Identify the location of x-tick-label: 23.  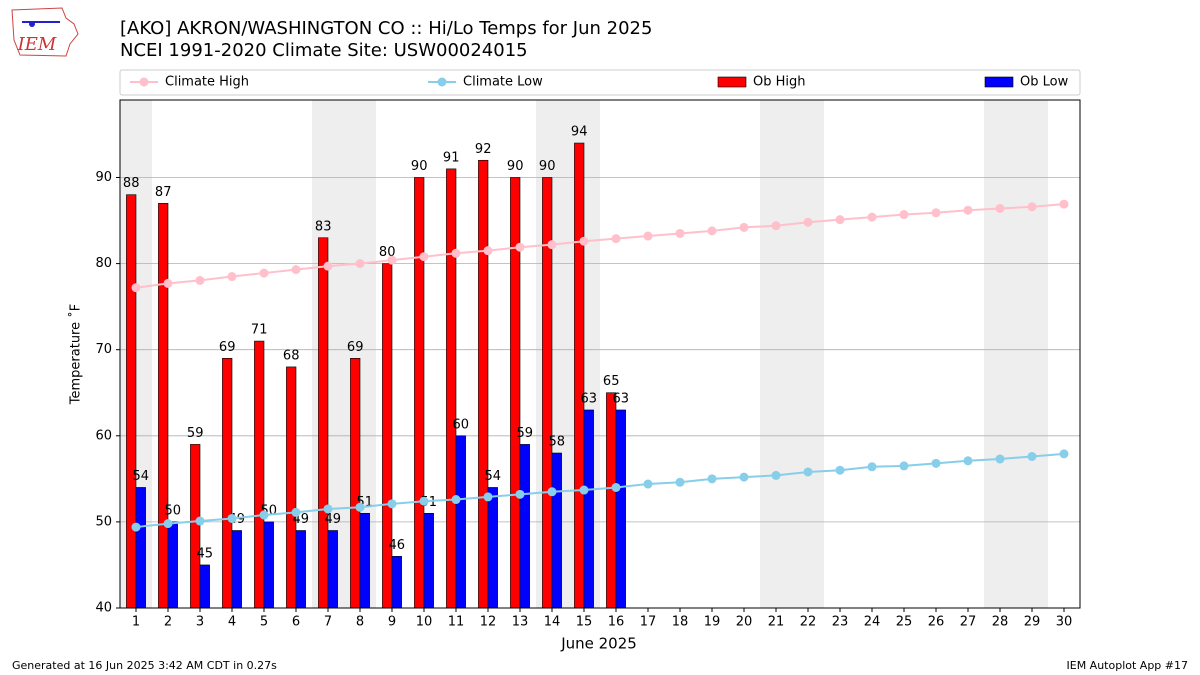
(840, 622).